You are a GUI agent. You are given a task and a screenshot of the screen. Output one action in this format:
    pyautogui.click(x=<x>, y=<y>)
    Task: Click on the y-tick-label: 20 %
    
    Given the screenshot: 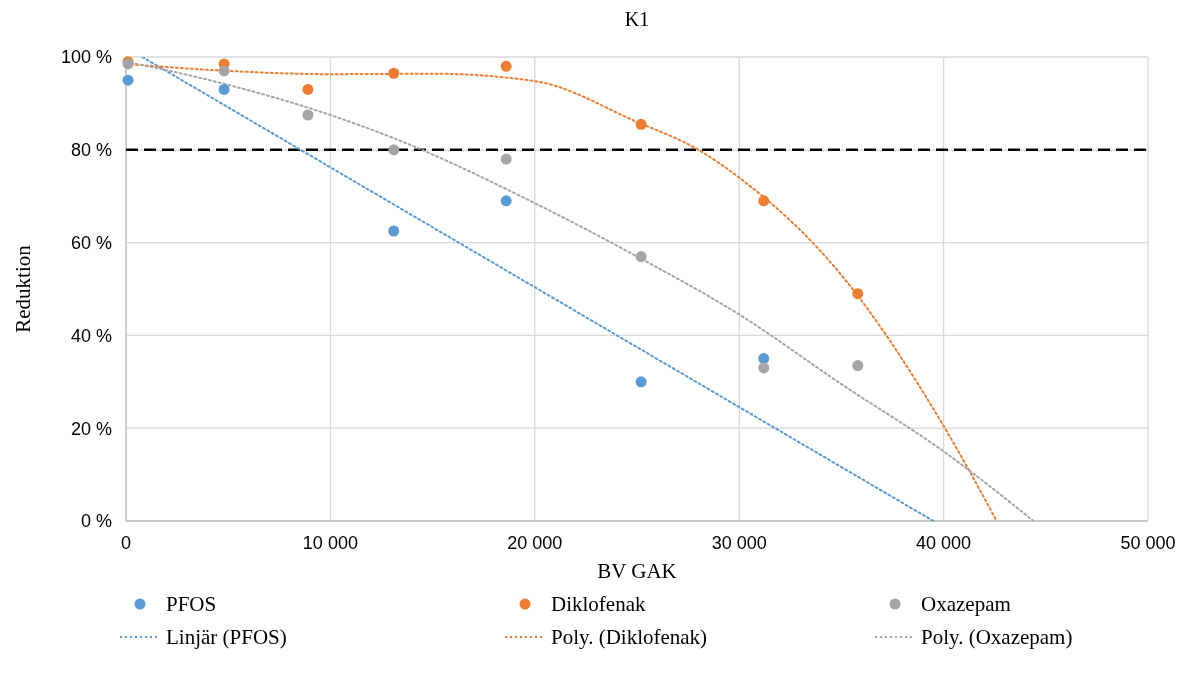 What is the action you would take?
    pyautogui.click(x=91, y=428)
    